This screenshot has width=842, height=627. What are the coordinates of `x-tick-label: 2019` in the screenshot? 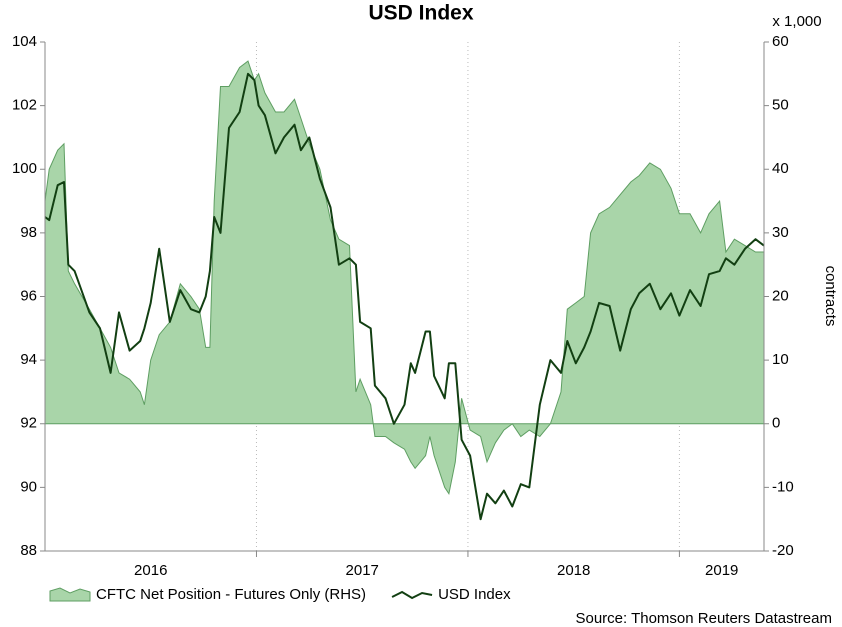 It's located at (721, 570).